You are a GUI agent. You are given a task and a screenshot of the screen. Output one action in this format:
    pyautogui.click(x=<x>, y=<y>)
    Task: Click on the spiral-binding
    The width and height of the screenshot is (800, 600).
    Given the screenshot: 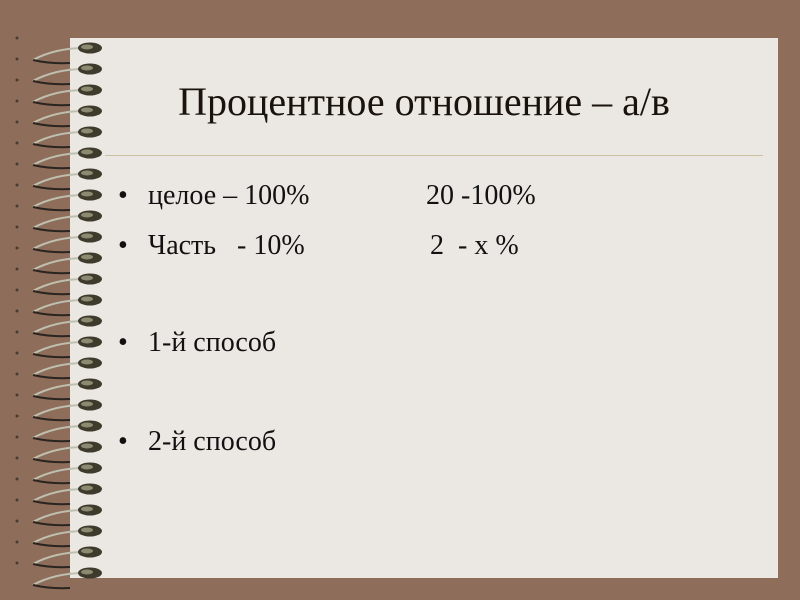 What is the action you would take?
    pyautogui.click(x=58, y=313)
    